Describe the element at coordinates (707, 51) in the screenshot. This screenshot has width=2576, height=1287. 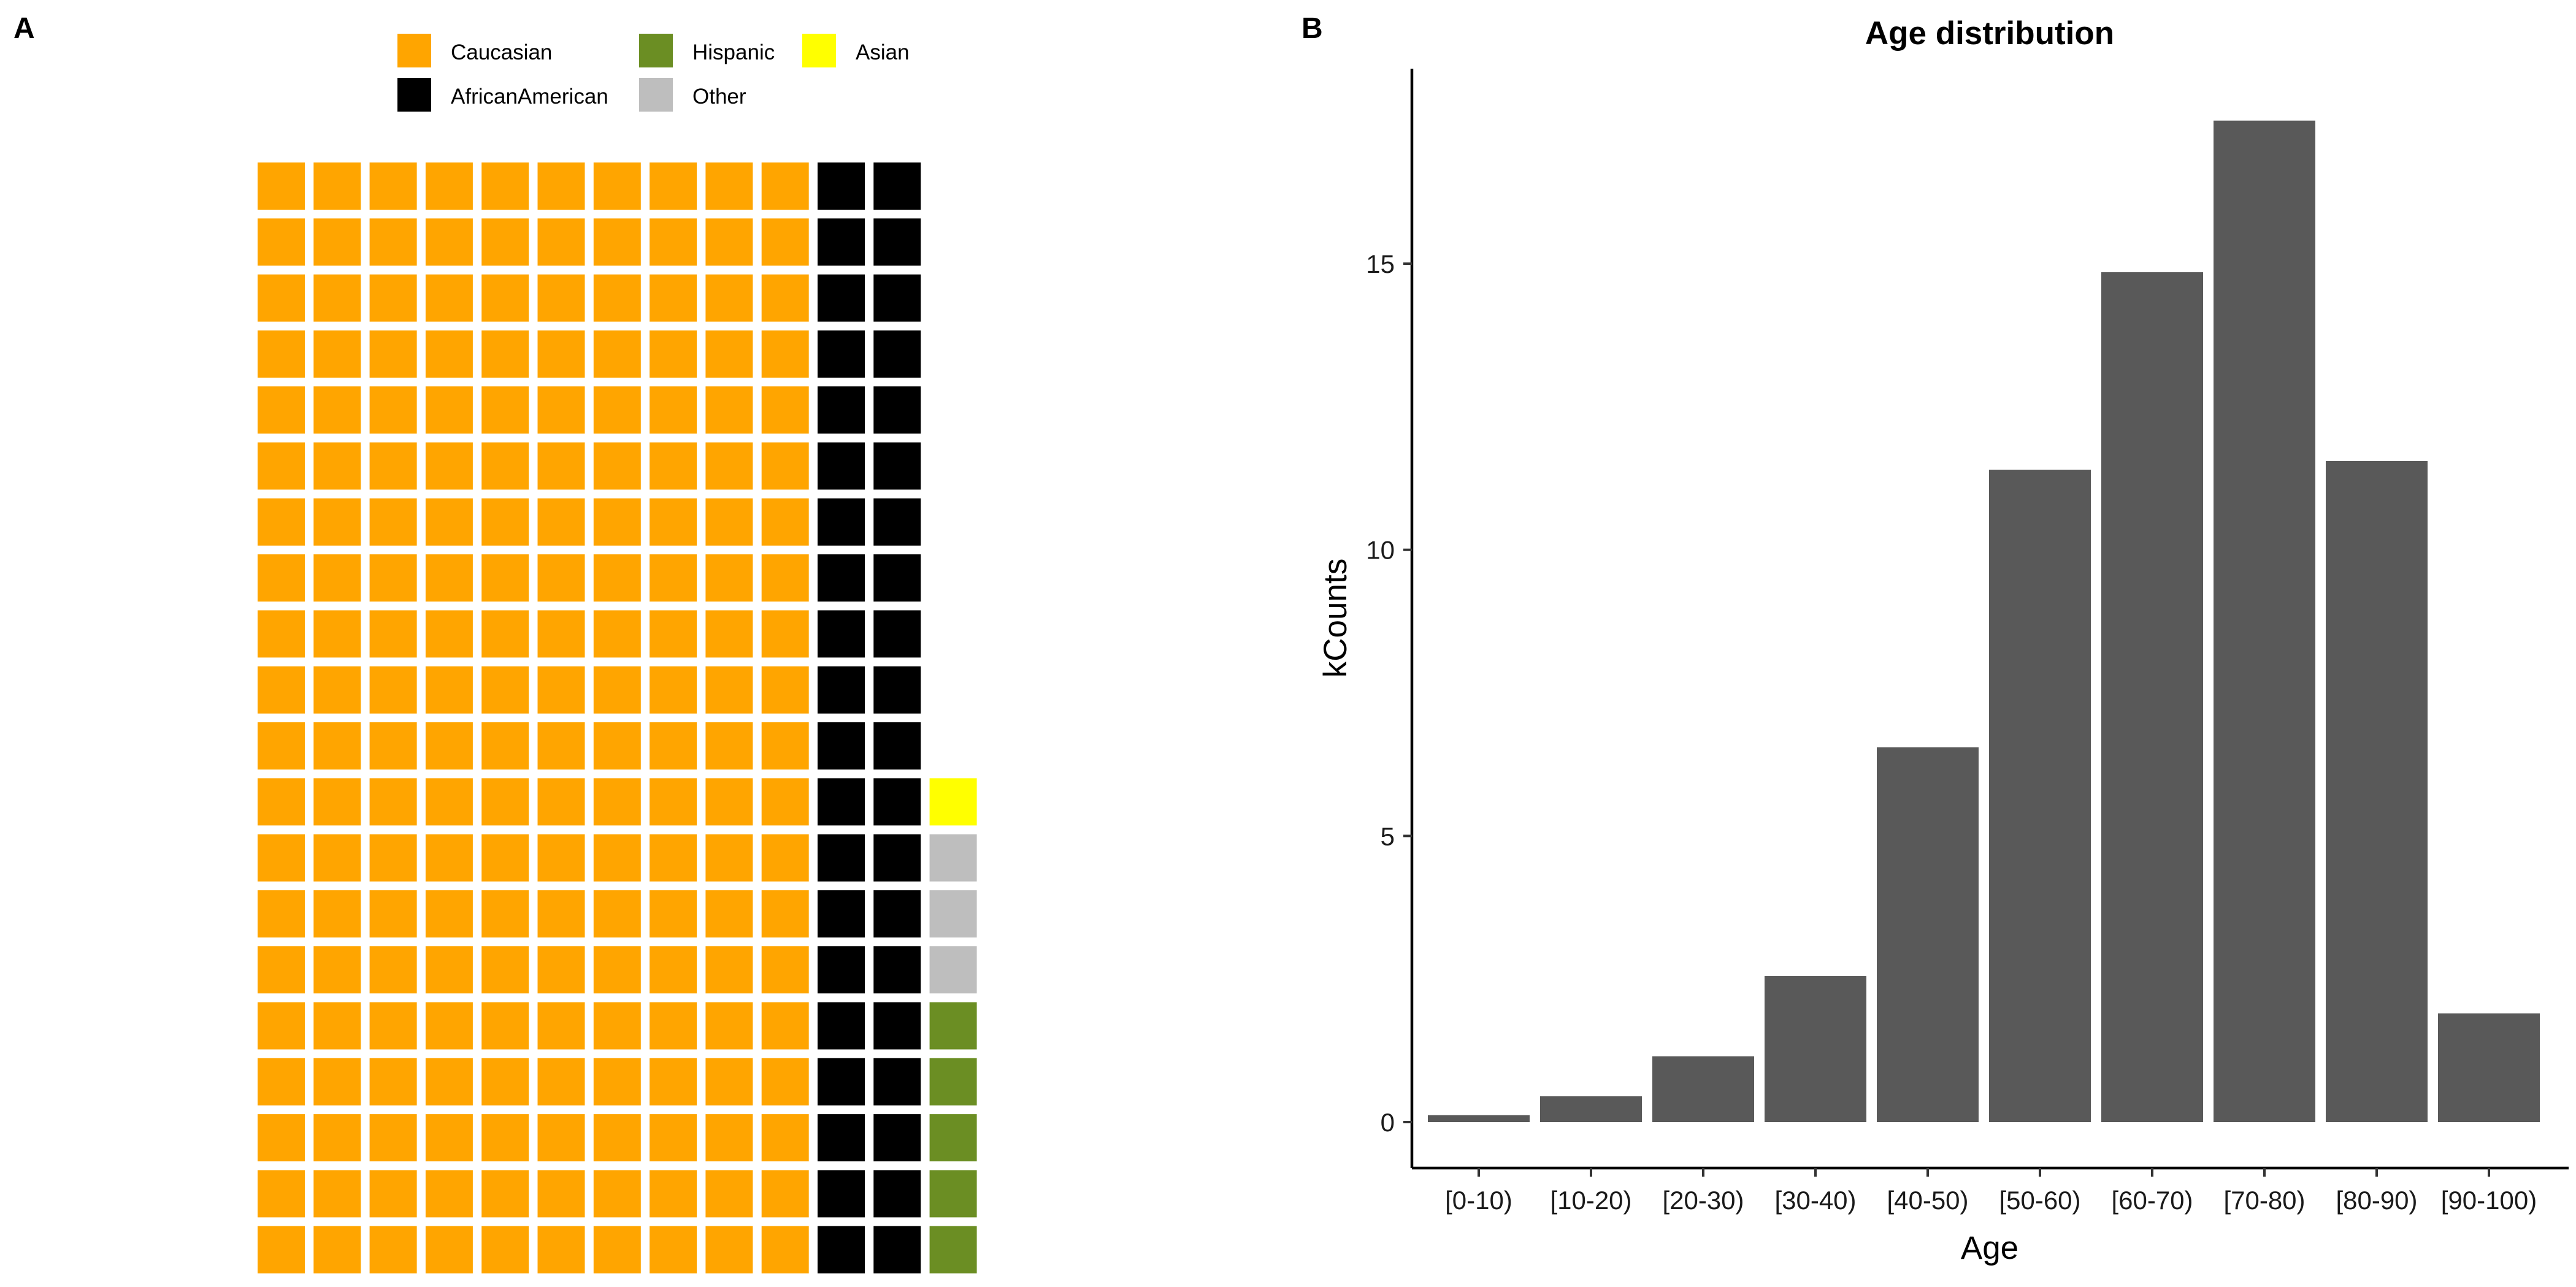
I see `legend-item-hispanic: Hispanic` at that location.